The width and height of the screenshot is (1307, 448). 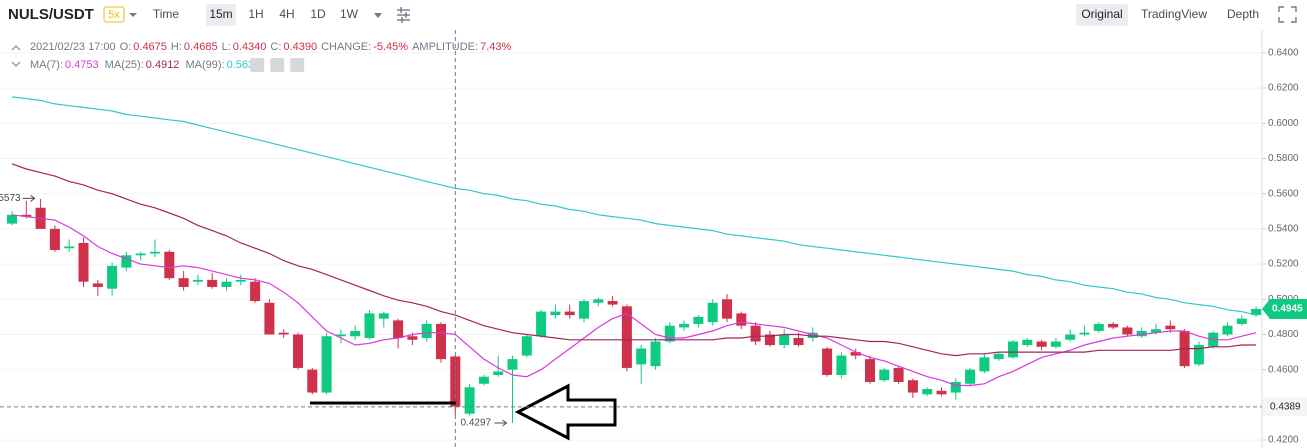 I want to click on y-tick-label: 0.5400, so click(x=1283, y=229).